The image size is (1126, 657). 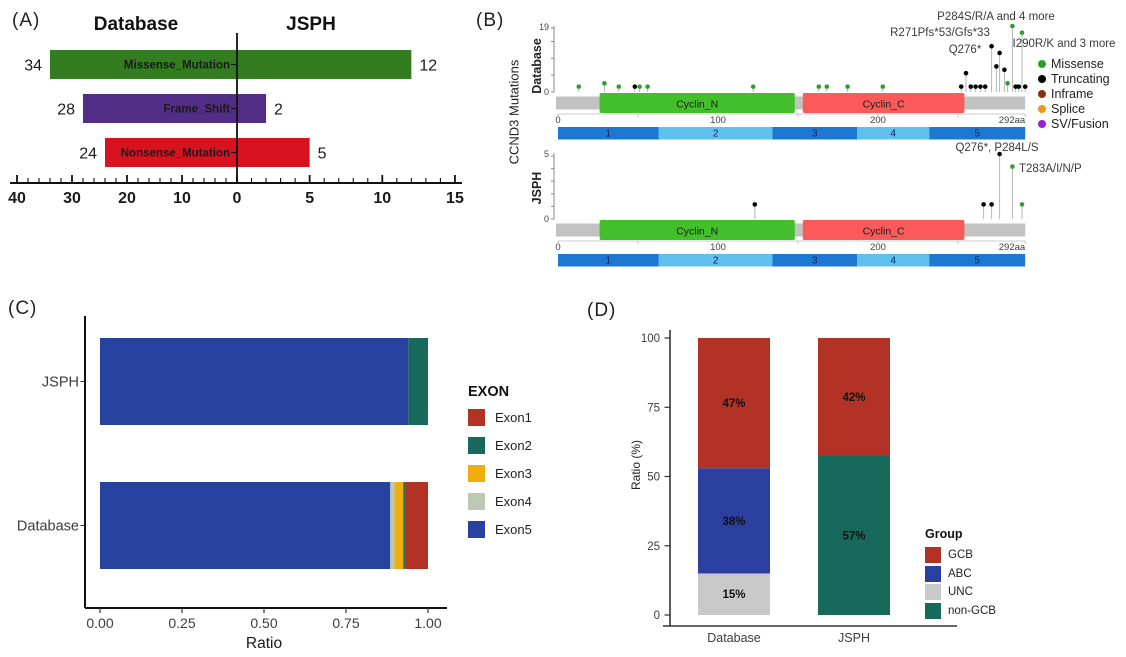 What do you see at coordinates (489, 392) in the screenshot?
I see `legend-title: EXON` at bounding box center [489, 392].